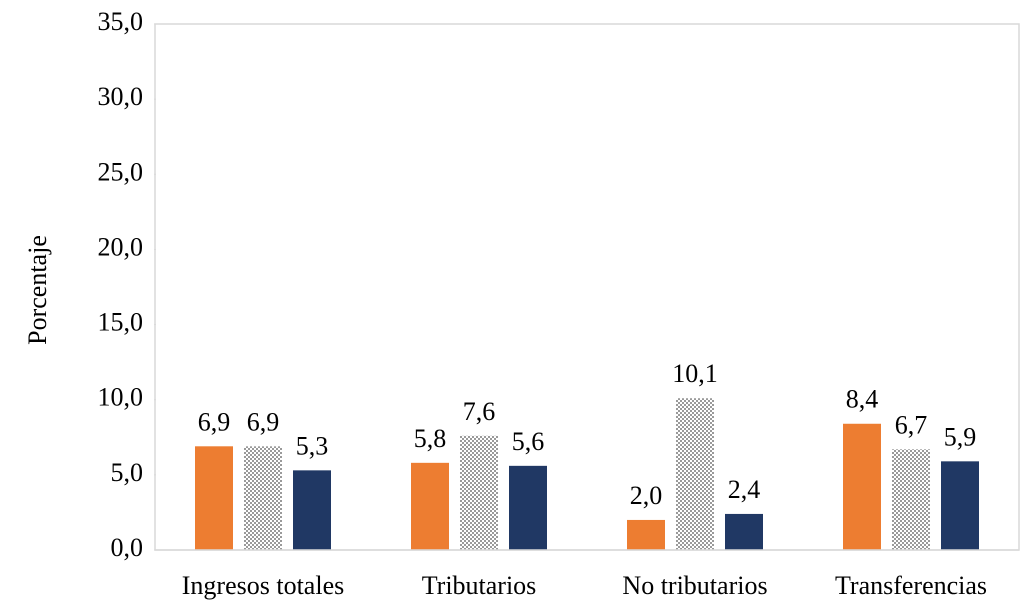  Describe the element at coordinates (528, 441) in the screenshot. I see `value-label: 5,6` at that location.